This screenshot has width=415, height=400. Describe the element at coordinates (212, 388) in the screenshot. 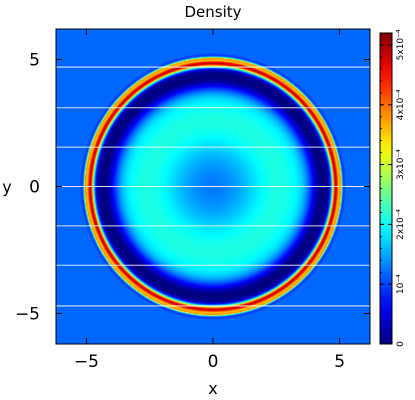

I see `x-axis-label: x` at that location.